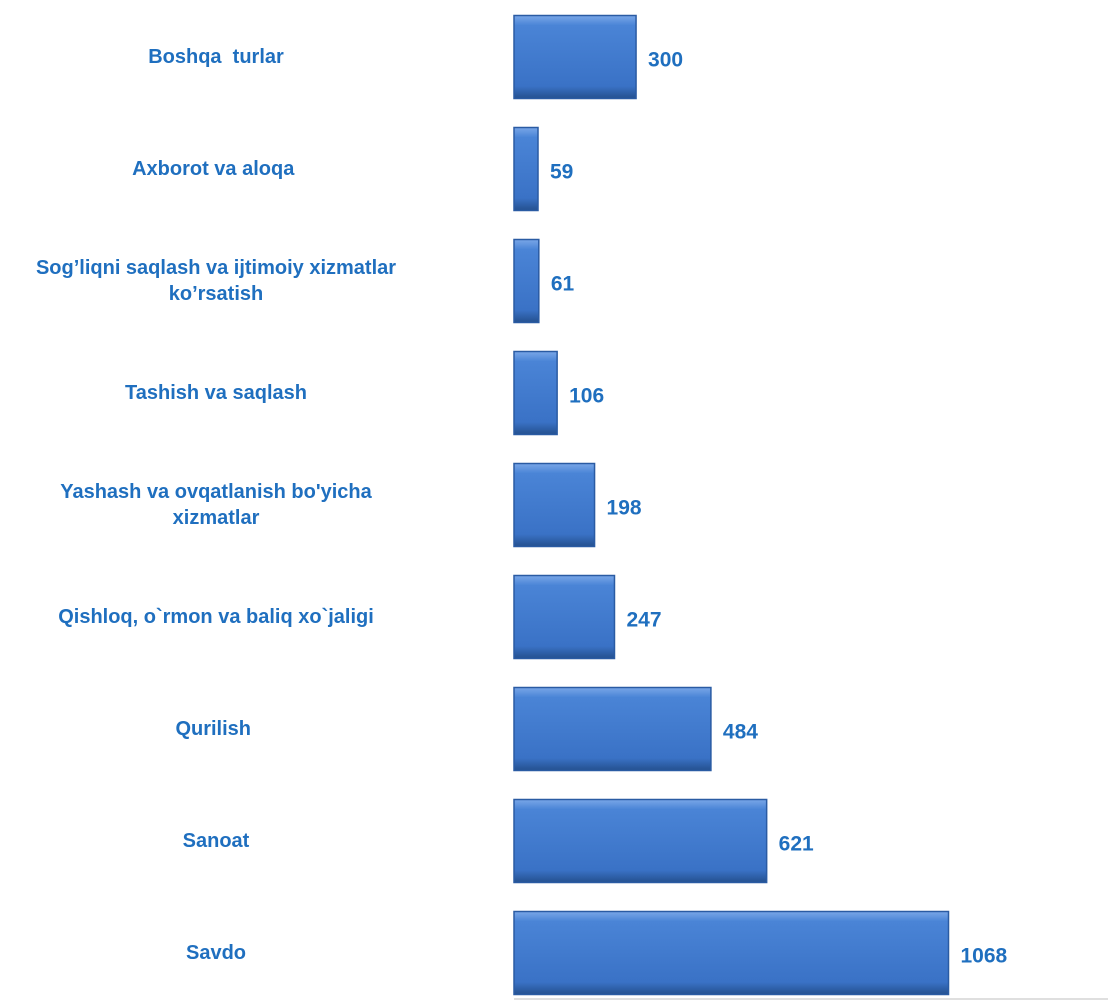 The width and height of the screenshot is (1108, 1006). Describe the element at coordinates (216, 729) in the screenshot. I see `category-label: Qurilish` at that location.